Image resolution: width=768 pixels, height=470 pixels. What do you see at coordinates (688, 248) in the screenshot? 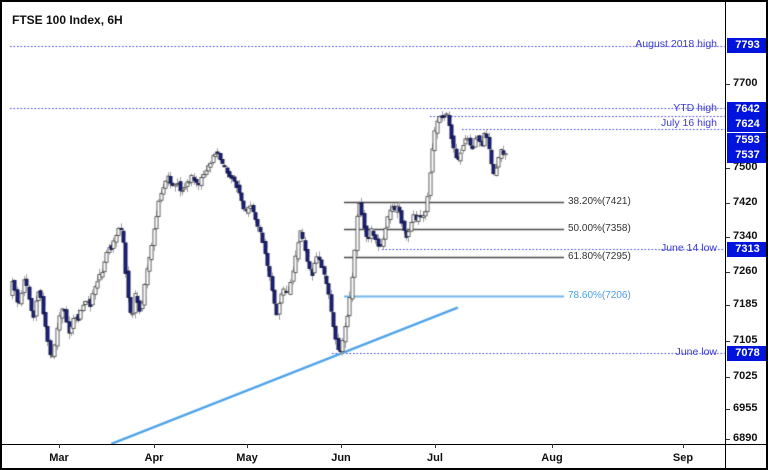
I see `level-annotation-label: June 14 low` at bounding box center [688, 248].